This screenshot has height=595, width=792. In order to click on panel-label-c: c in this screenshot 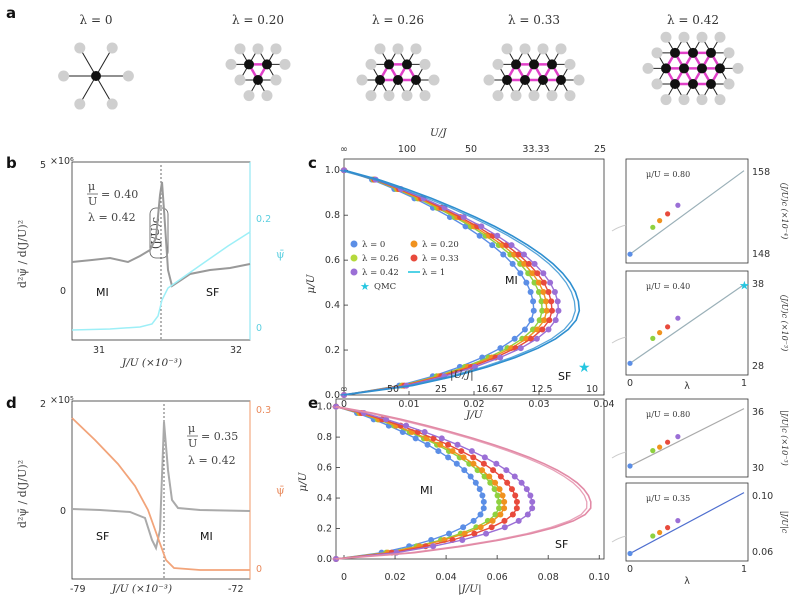, I will do `click(312, 163)`.